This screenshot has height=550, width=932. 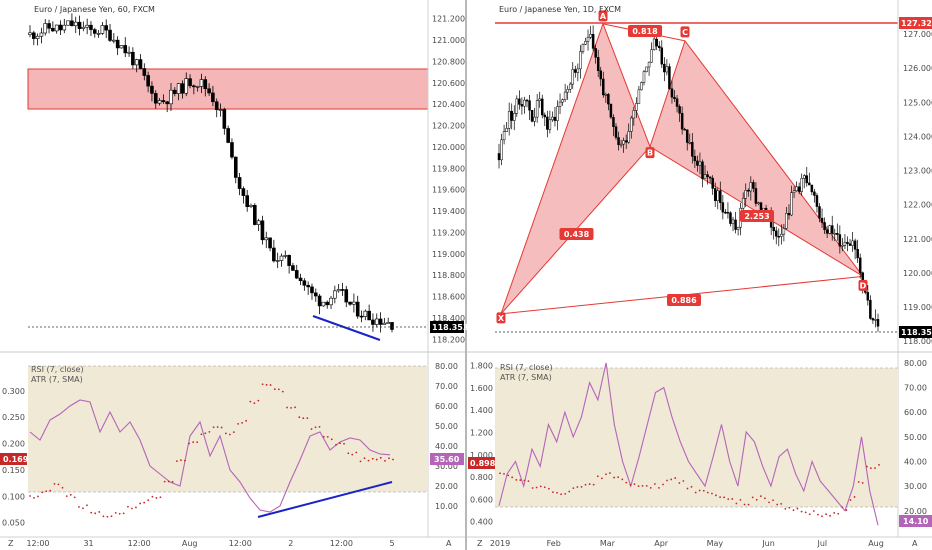 What do you see at coordinates (687, 543) in the screenshot?
I see `right-time-axis: 2019 Feb Mar Apr May Jun Jul Aug` at bounding box center [687, 543].